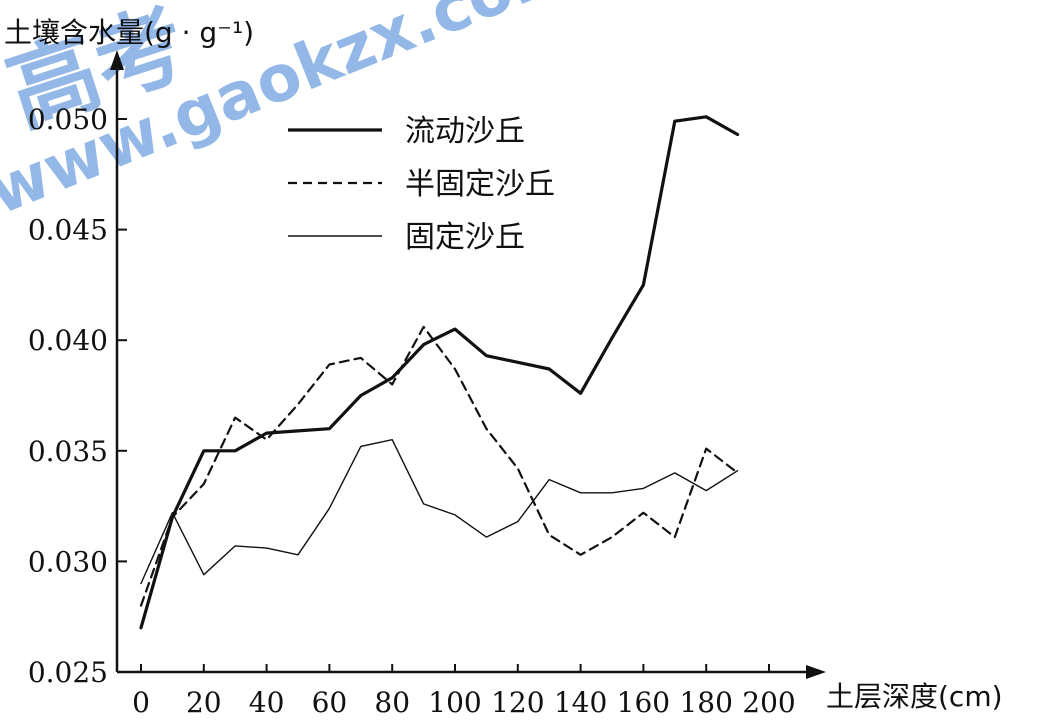 This screenshot has height=722, width=1056. What do you see at coordinates (68, 340) in the screenshot?
I see `y-tick-label: 0.040` at bounding box center [68, 340].